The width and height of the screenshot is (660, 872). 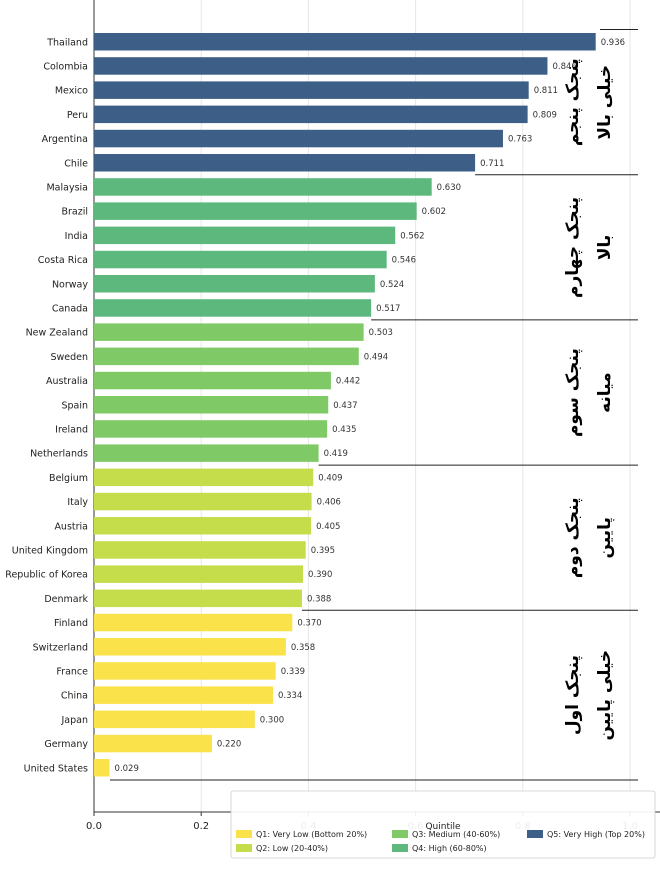 What do you see at coordinates (77, 502) in the screenshot?
I see `category-label: Italy` at bounding box center [77, 502].